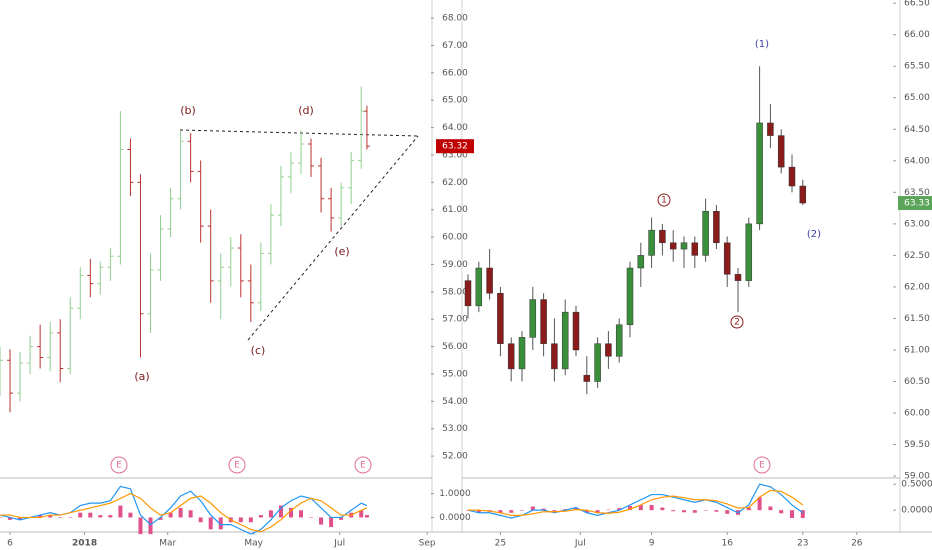  I want to click on wave-label: (b), so click(188, 110).